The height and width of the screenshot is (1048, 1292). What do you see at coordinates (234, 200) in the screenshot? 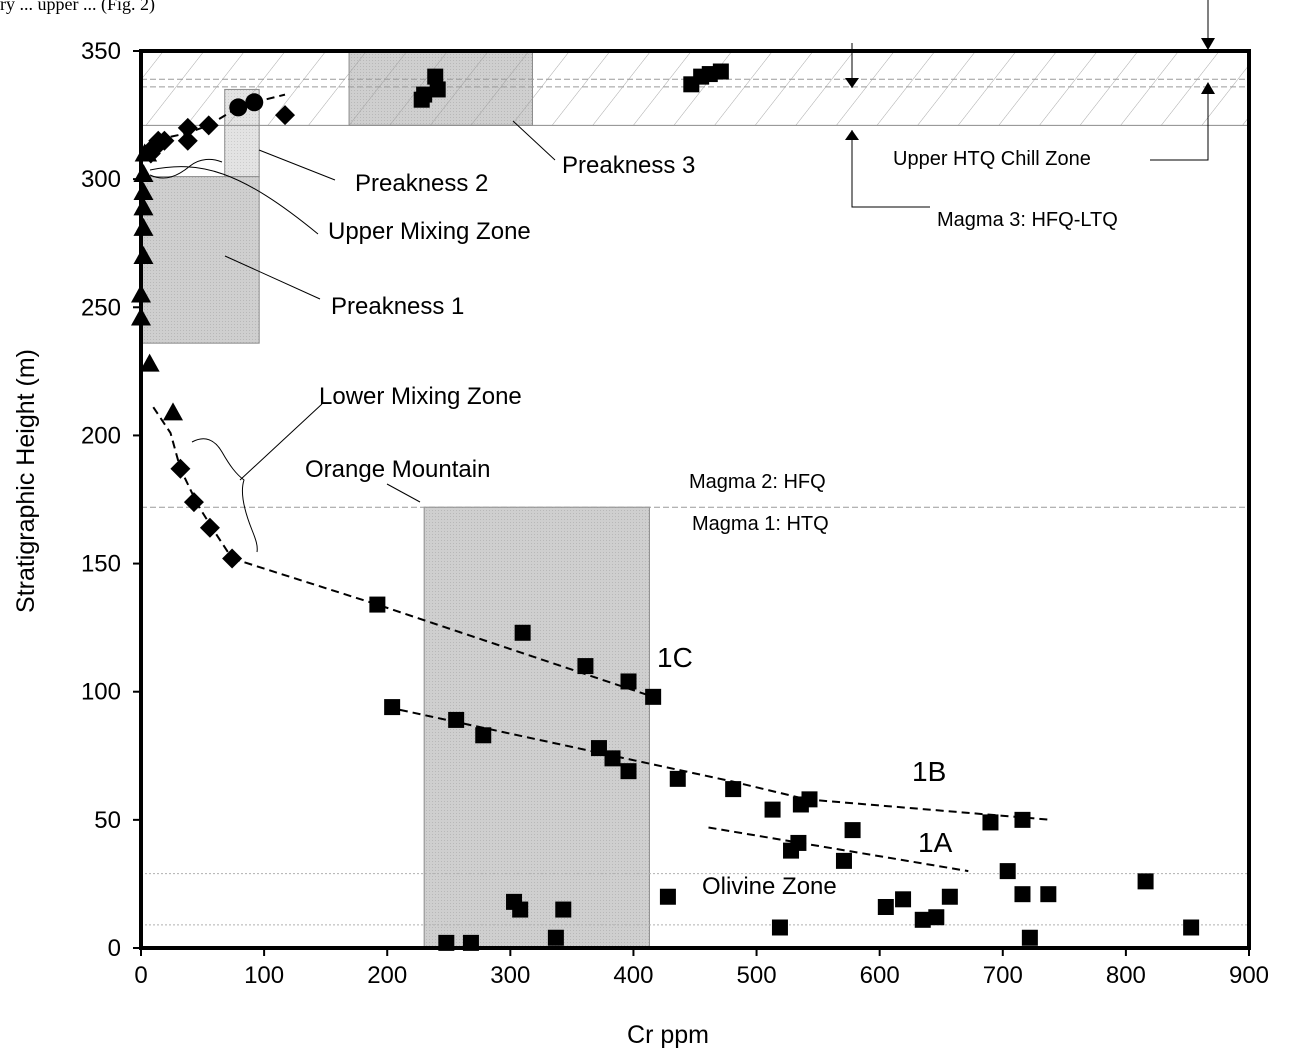
I see `leader-upper-mixing-zone` at bounding box center [234, 200].